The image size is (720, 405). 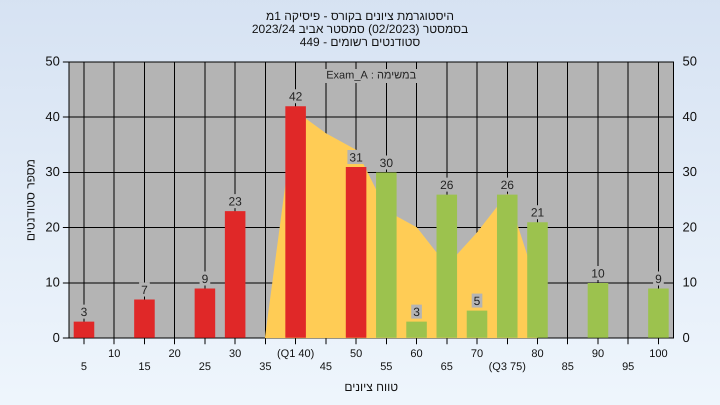 I want to click on x-tick-label: 5, so click(x=84, y=367).